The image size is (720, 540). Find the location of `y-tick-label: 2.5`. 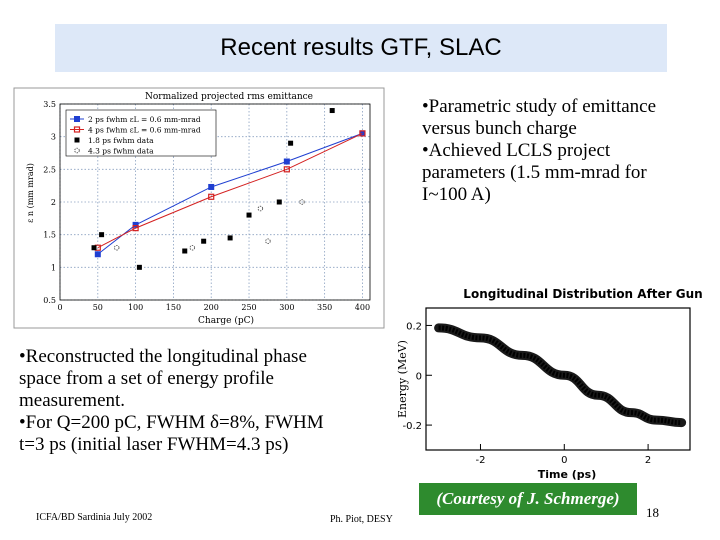

y-tick-label: 2.5 is located at coordinates (49, 169).